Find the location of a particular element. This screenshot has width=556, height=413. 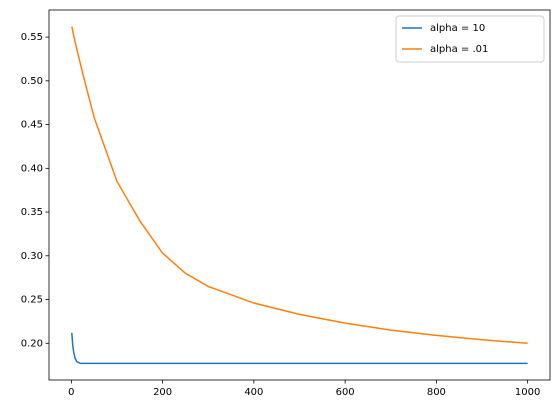

legend-box is located at coordinates (470, 39).